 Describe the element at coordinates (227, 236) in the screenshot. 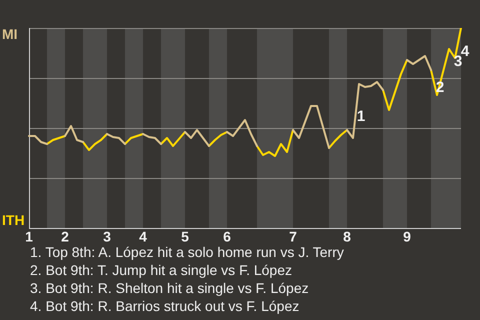

I see `x-tick-label: 6` at that location.